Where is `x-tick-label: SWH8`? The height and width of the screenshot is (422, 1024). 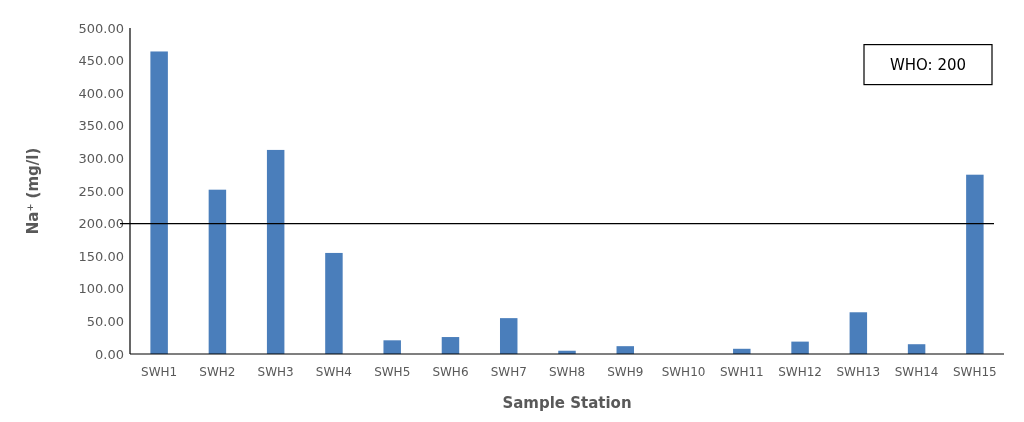 x-tick-label: SWH8 is located at coordinates (567, 372).